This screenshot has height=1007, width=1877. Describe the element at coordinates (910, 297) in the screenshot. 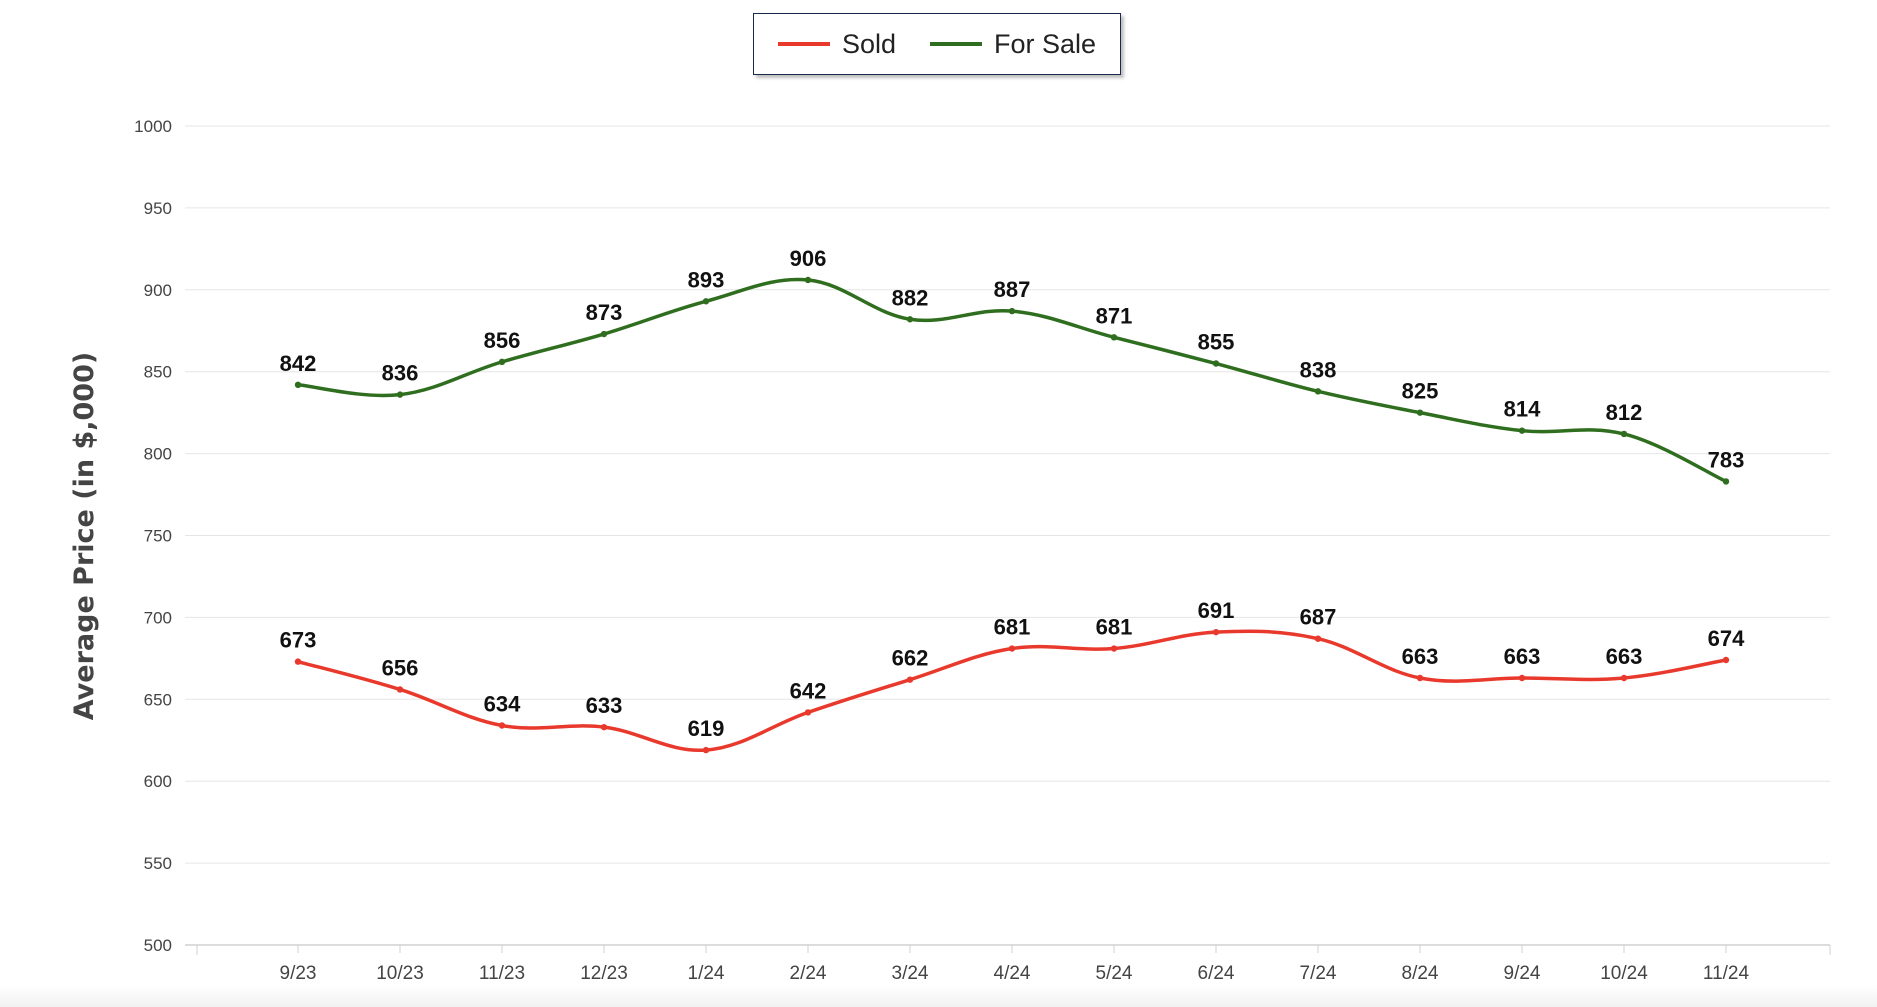

I see `data-label-forsale: 882` at that location.